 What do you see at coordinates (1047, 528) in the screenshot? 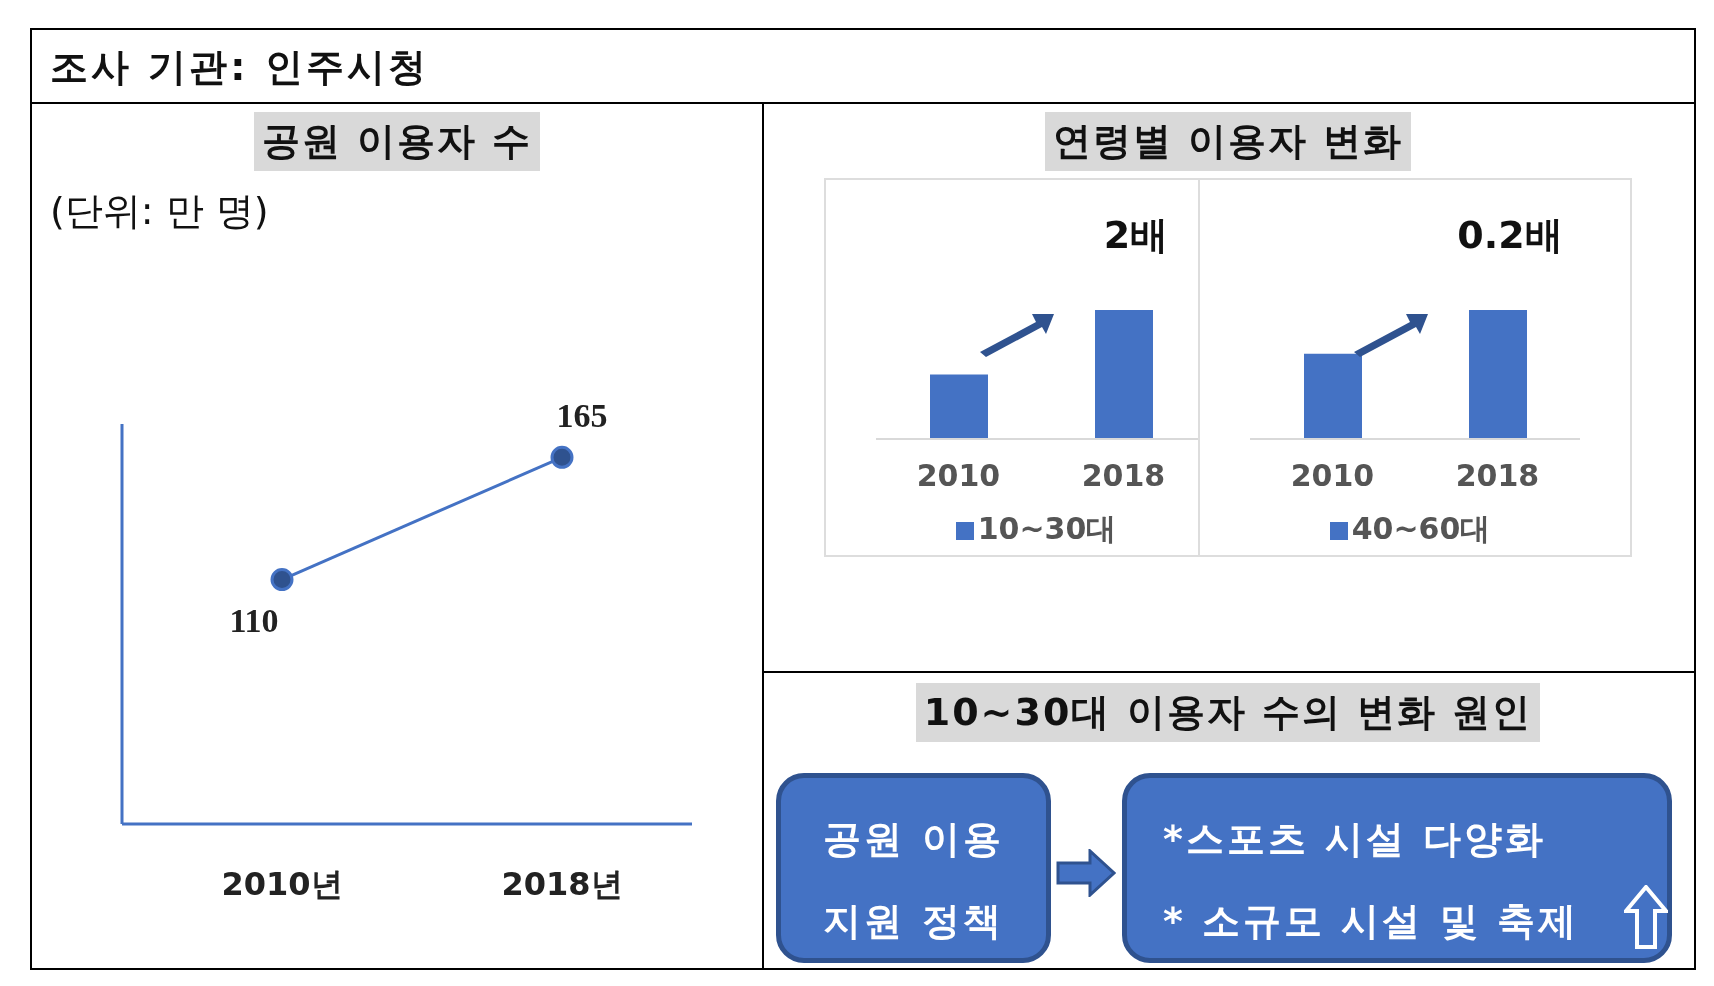
I see `legend-label: 10~30대` at bounding box center [1047, 528].